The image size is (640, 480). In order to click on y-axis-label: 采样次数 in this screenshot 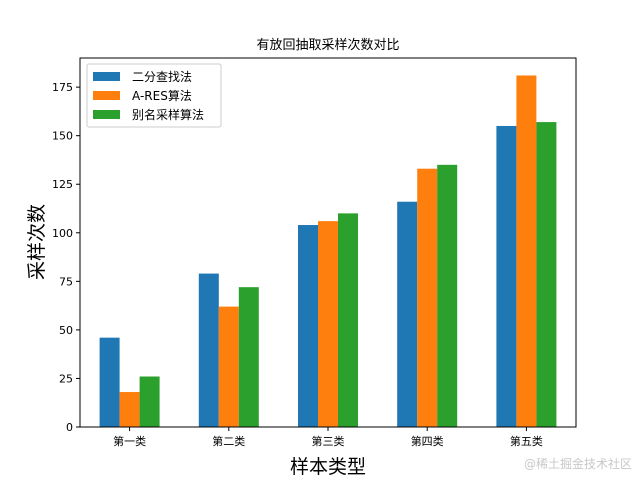, I will do `click(37, 242)`.